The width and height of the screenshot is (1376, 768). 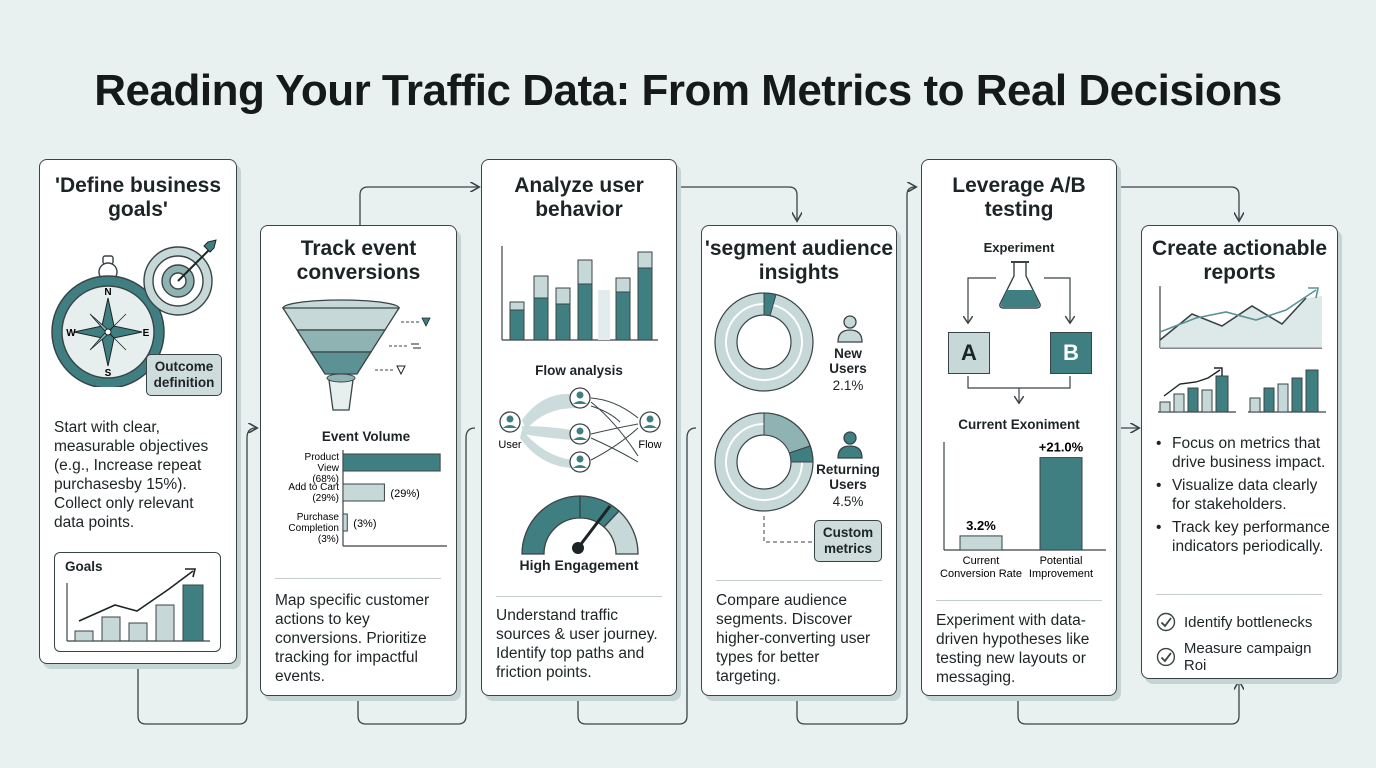 What do you see at coordinates (137, 602) in the screenshot?
I see `goals-mini-chart: Goals` at bounding box center [137, 602].